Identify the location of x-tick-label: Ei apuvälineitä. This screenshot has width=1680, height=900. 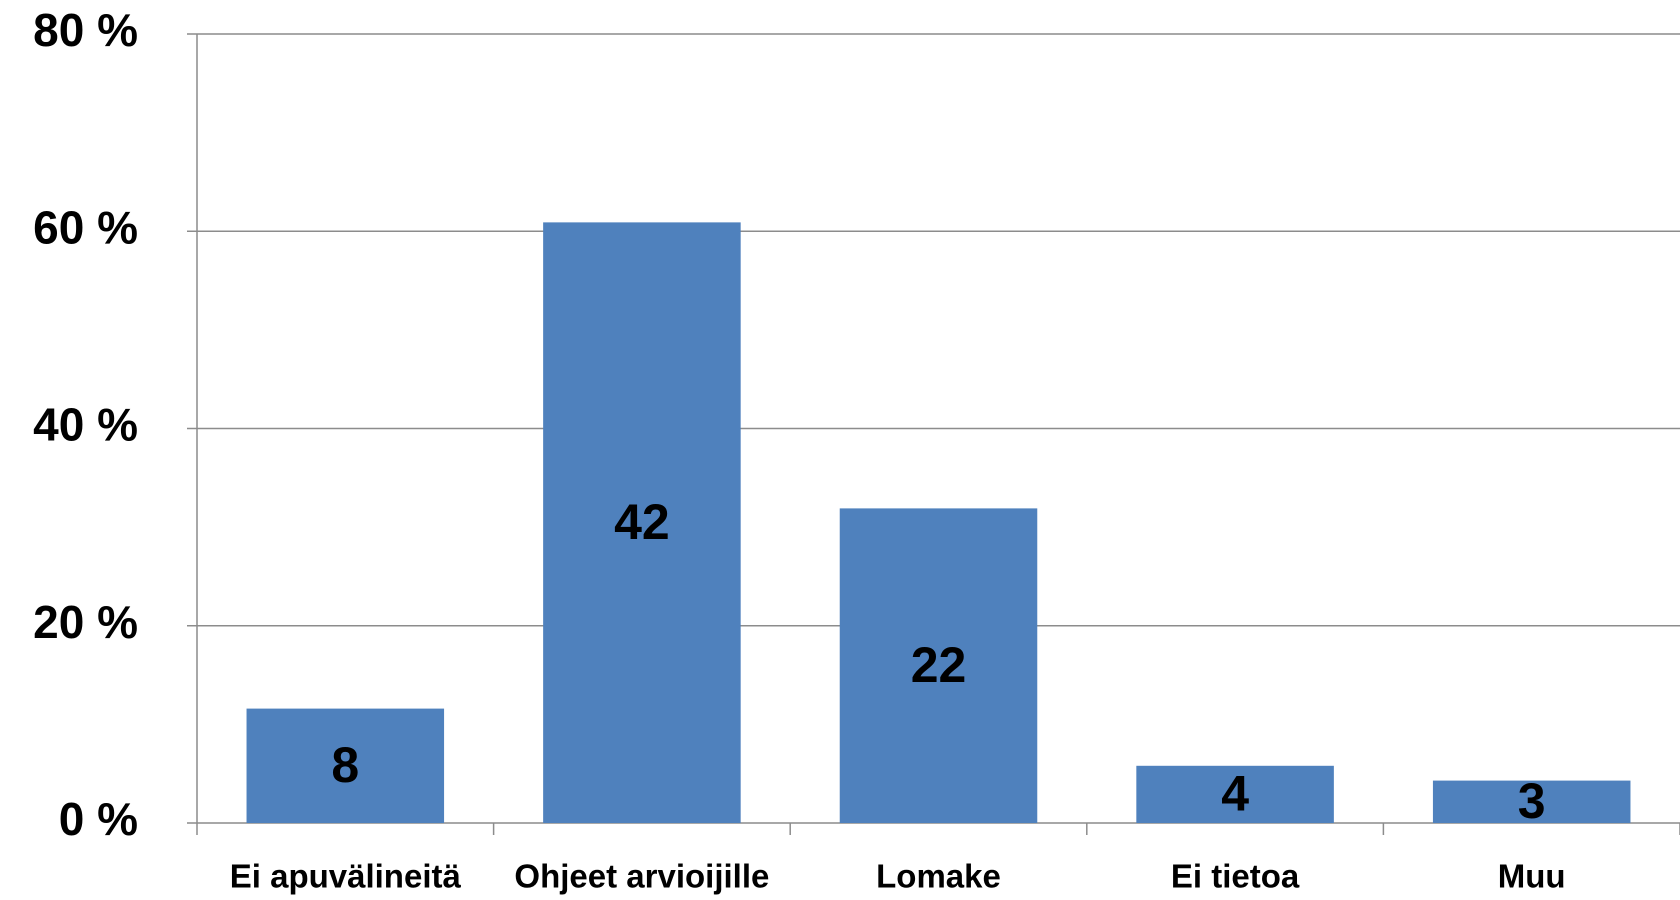
(346, 876).